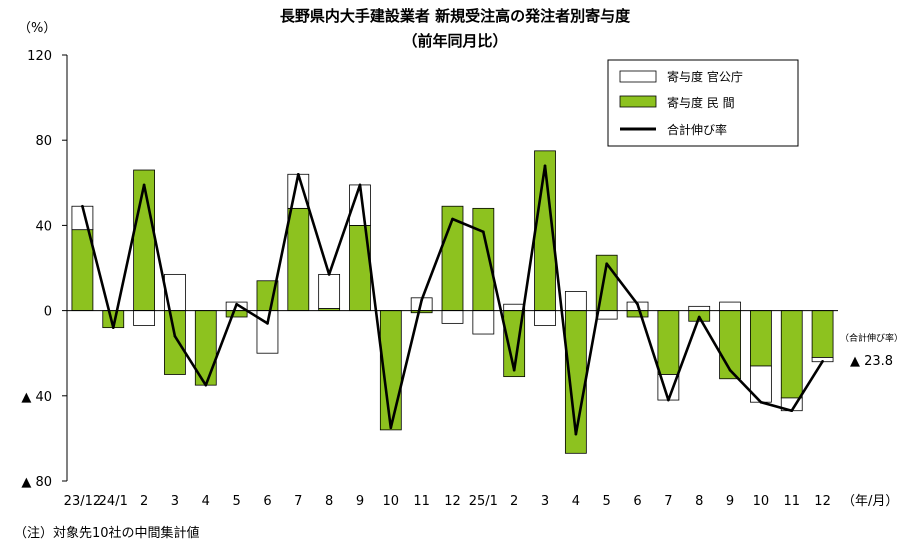 The height and width of the screenshot is (548, 916). I want to click on x-tick-label: 25/1, so click(483, 501).